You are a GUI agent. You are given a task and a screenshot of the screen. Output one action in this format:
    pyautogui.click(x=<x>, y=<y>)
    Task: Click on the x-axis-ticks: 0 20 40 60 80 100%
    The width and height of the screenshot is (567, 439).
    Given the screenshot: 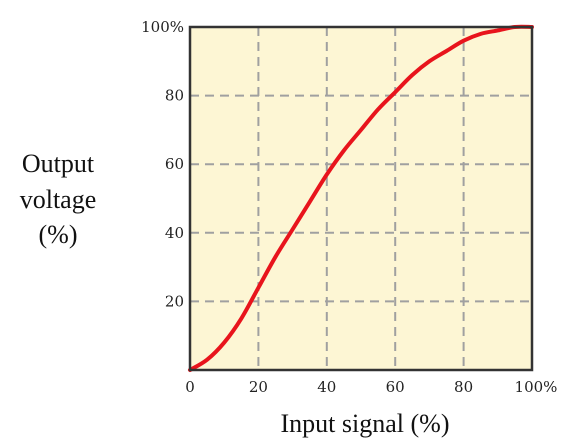 What is the action you would take?
    pyautogui.click(x=371, y=387)
    